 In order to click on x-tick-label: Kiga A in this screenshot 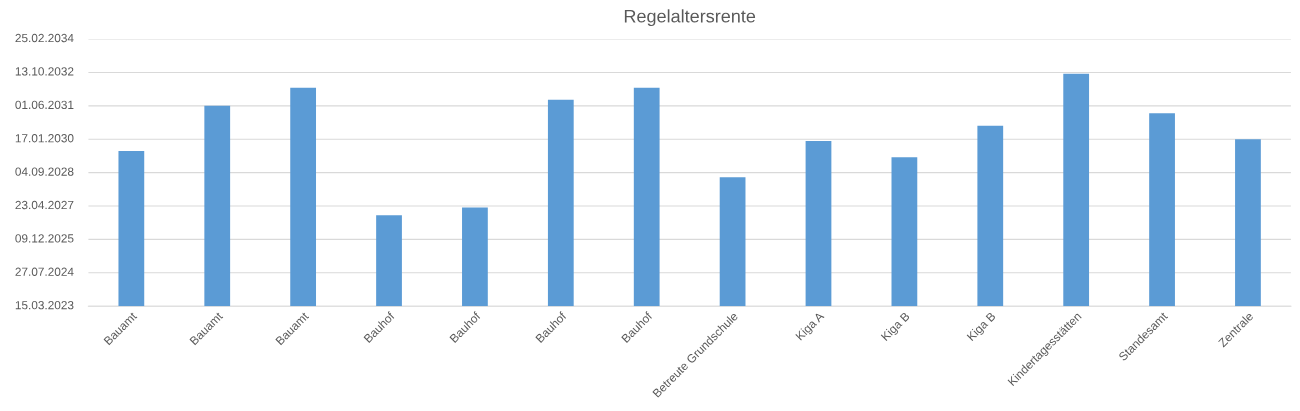, I will do `click(811, 327)`.